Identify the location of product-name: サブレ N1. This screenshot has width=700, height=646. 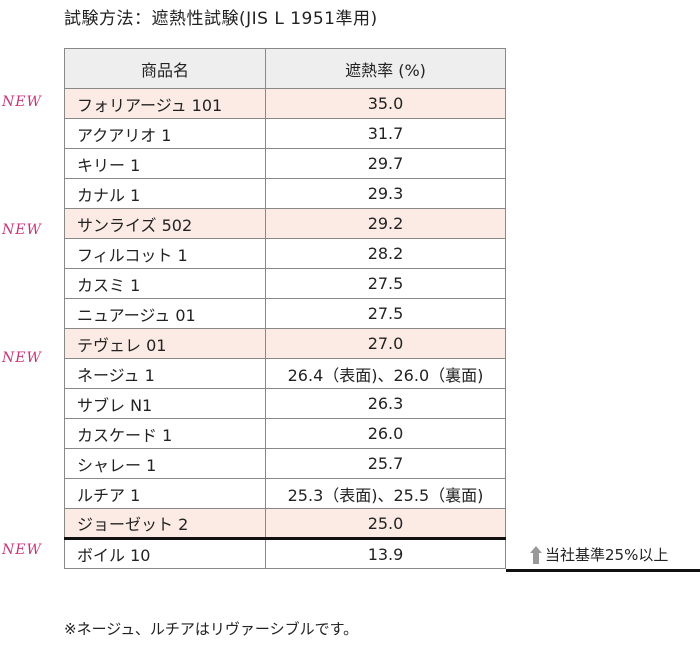
(165, 403).